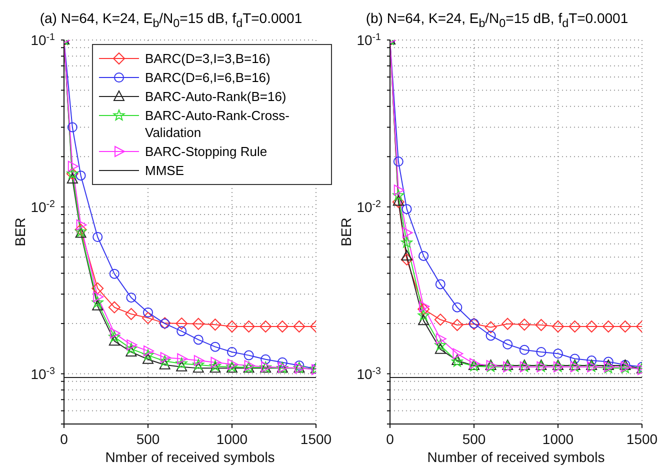  What do you see at coordinates (171, 19) in the screenshot?
I see `chart-title: (a) N=64, K=24, E$_{b}$/N$_{0}$=15 dB, f$_{d}$T=0.0001` at bounding box center [171, 19].